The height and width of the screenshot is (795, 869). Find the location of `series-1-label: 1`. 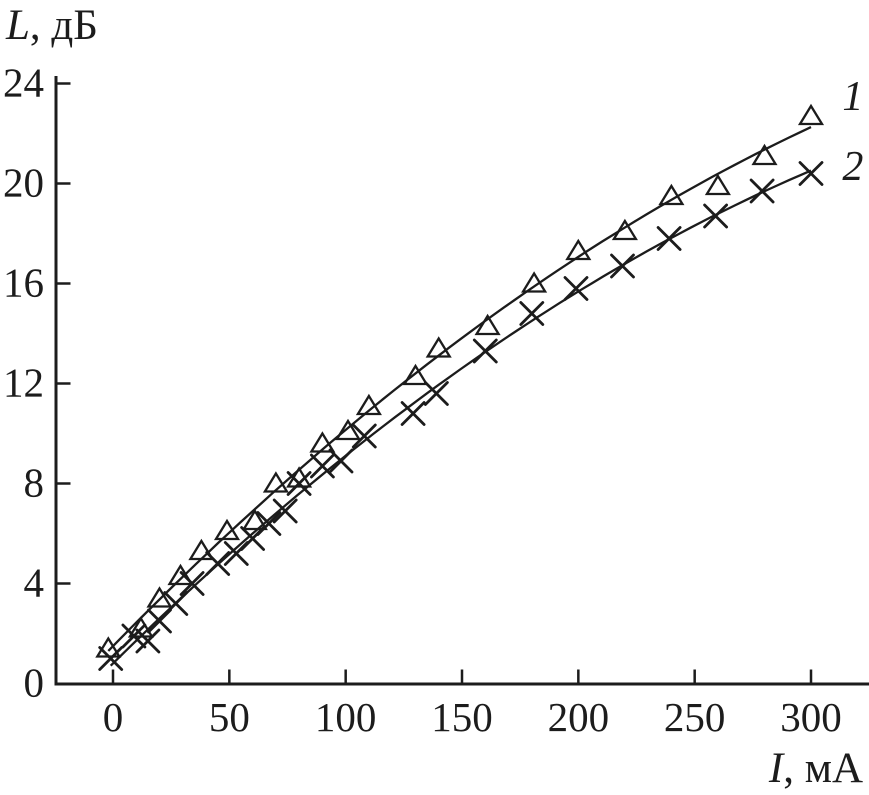

series-1-label: 1 is located at coordinates (852, 97).